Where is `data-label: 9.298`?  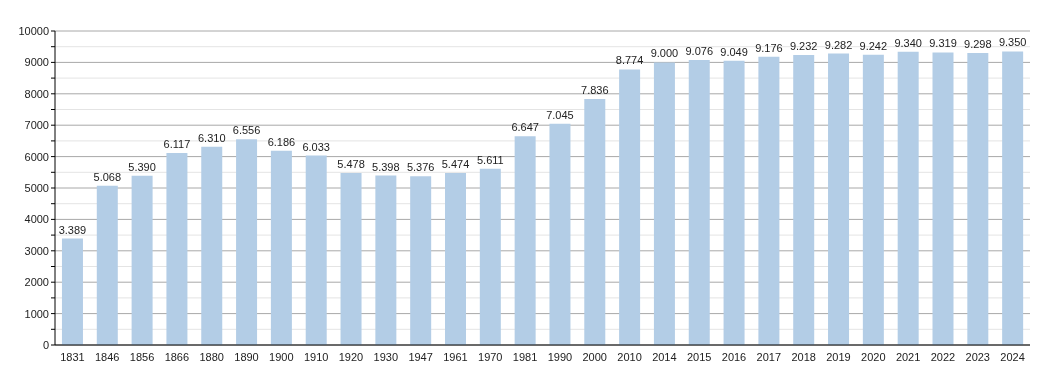
data-label: 9.298 is located at coordinates (978, 44).